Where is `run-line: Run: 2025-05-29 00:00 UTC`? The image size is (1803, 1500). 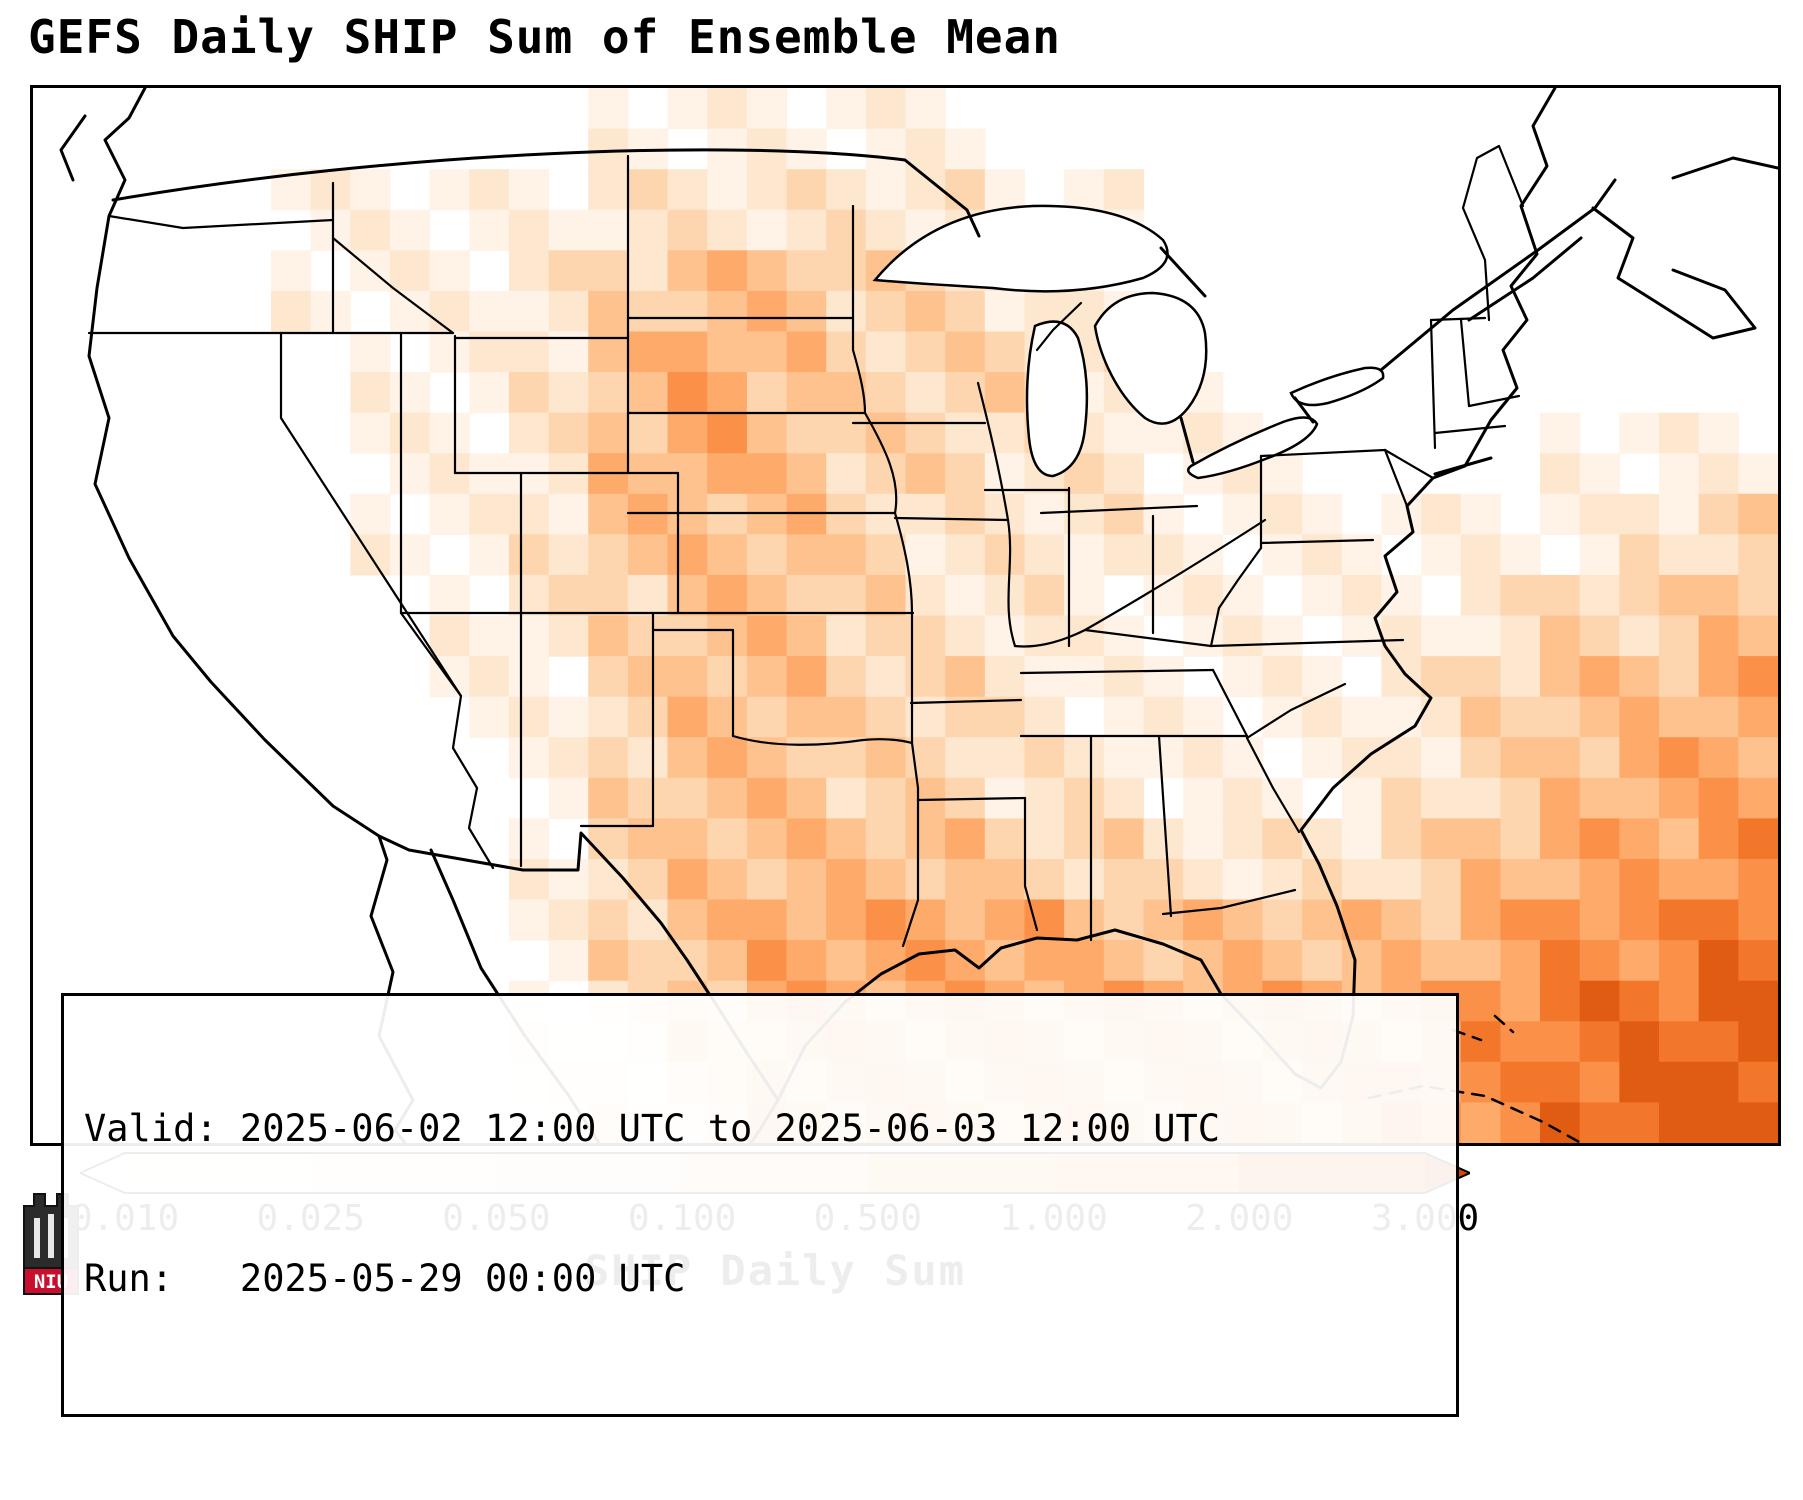
run-line: Run: 2025-05-29 00:00 UTC is located at coordinates (385, 1278).